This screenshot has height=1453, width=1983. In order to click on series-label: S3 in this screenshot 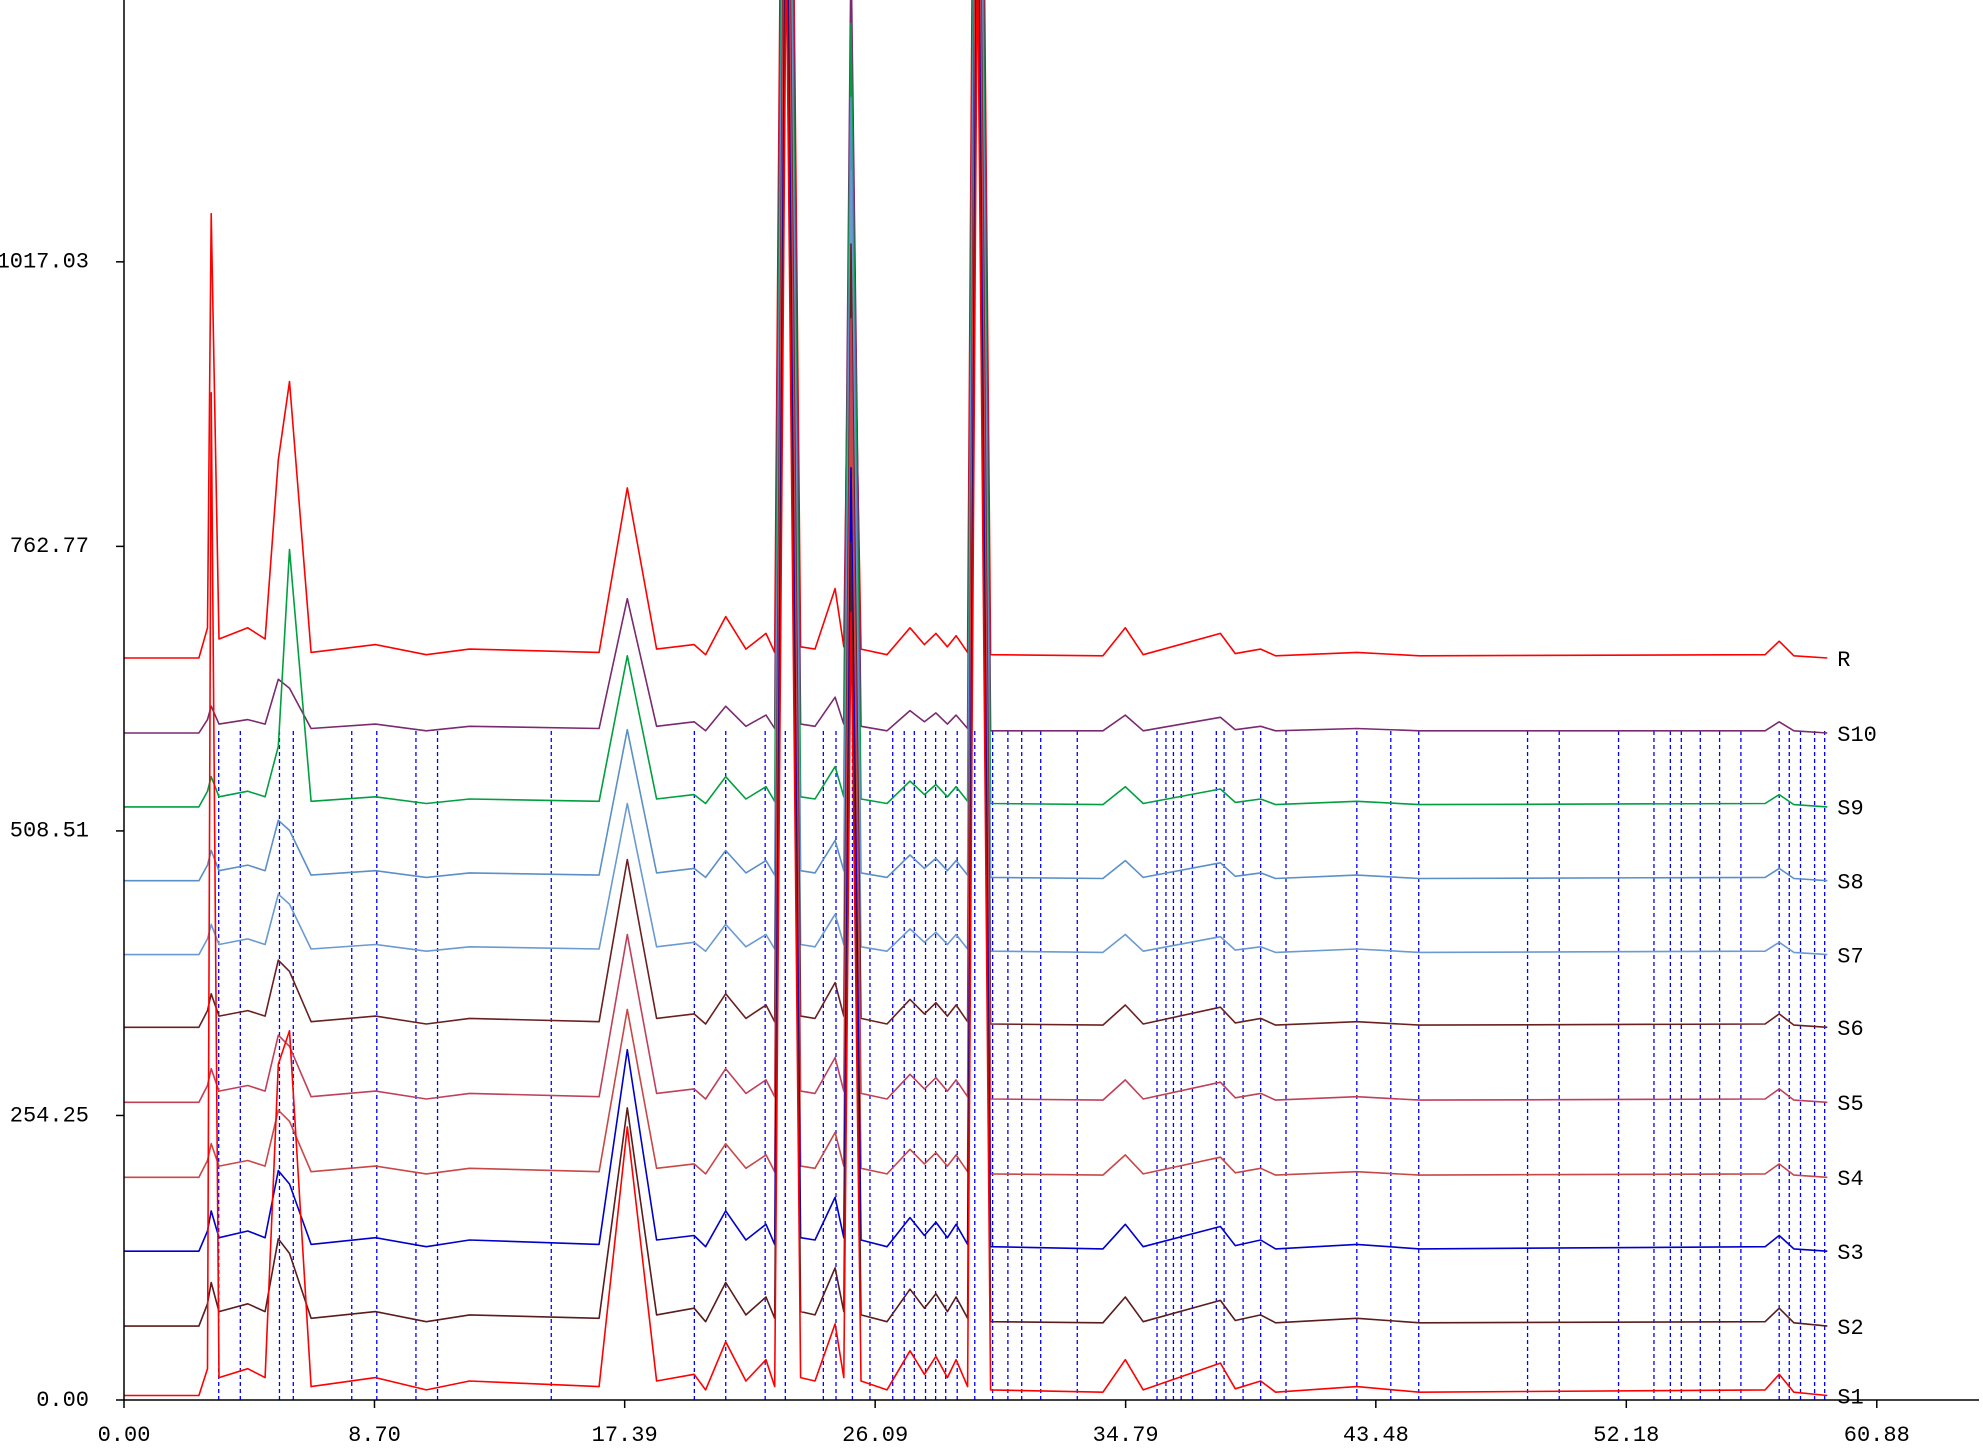, I will do `click(1850, 1253)`.